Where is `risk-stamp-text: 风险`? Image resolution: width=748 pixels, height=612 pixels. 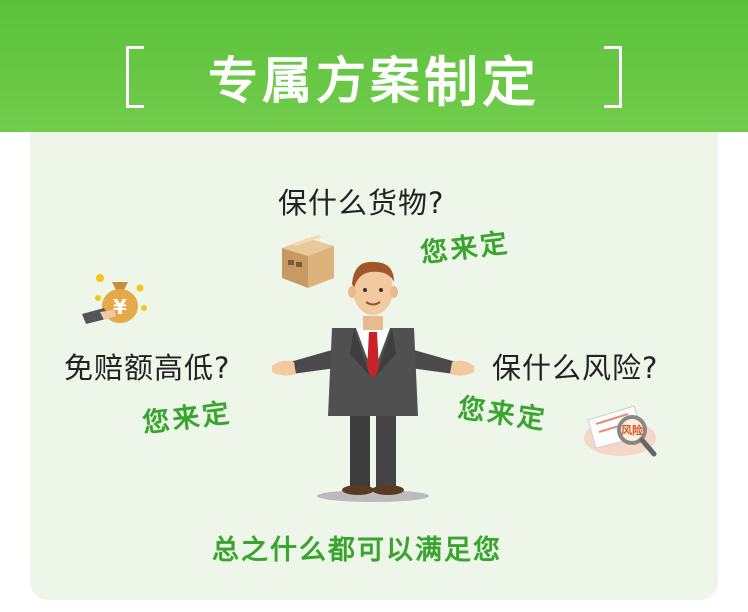 risk-stamp-text: 风险 is located at coordinates (632, 430).